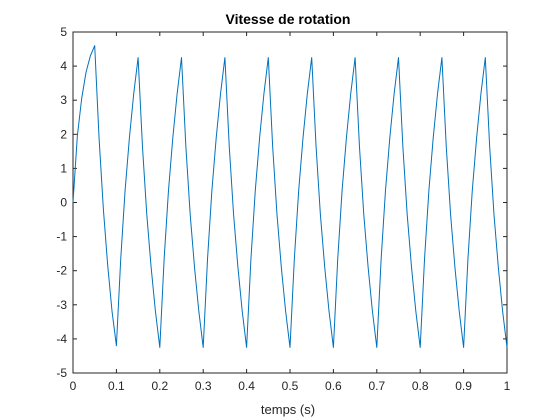 The height and width of the screenshot is (420, 560). Describe the element at coordinates (288, 409) in the screenshot. I see `x-axis-label: temps (s)` at that location.